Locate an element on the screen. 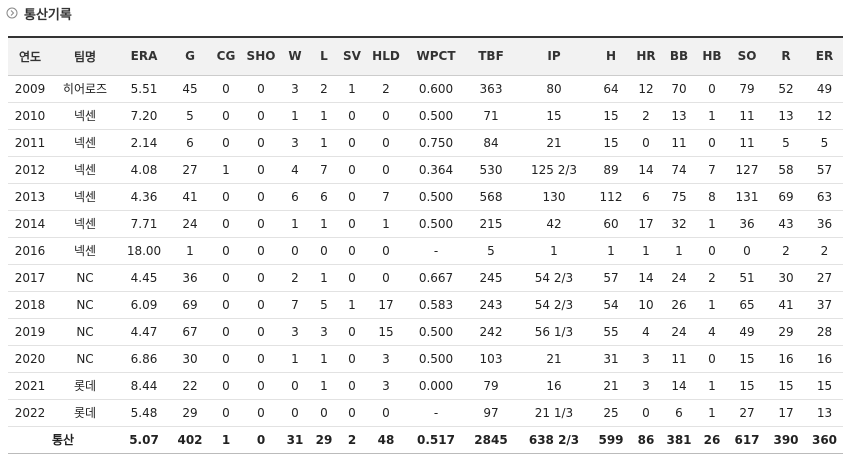  total-cell: 29 is located at coordinates (324, 440).